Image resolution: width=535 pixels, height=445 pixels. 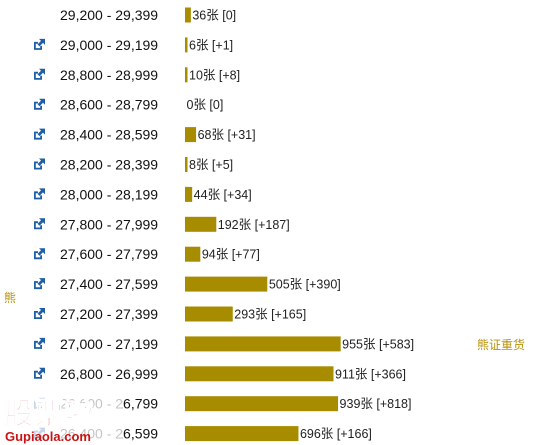 What do you see at coordinates (48, 436) in the screenshot?
I see `watermark-domain: Gupiaola.com` at bounding box center [48, 436].